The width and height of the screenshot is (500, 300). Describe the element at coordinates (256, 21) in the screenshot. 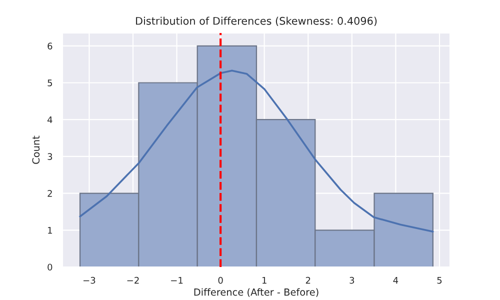

I see `chart-title: Distribution of Differences (Skewness: 0.4096)` at that location.